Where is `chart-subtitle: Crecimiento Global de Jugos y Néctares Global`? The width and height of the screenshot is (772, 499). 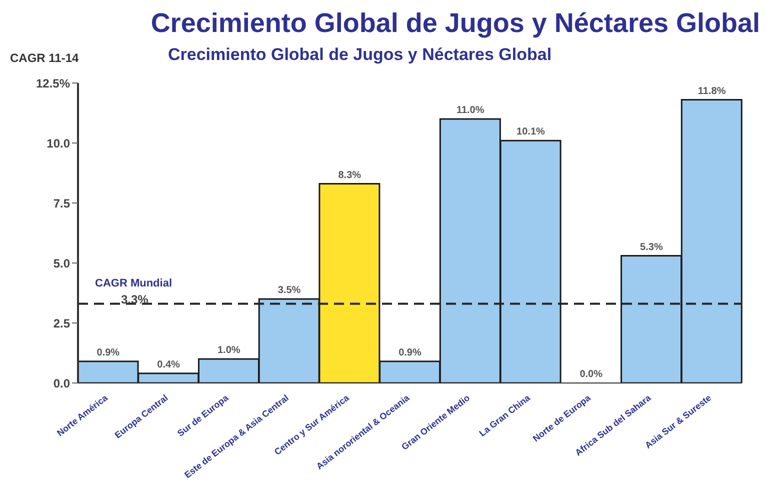
chart-subtitle: Crecimiento Global de Jugos y Néctares Global is located at coordinates (360, 55).